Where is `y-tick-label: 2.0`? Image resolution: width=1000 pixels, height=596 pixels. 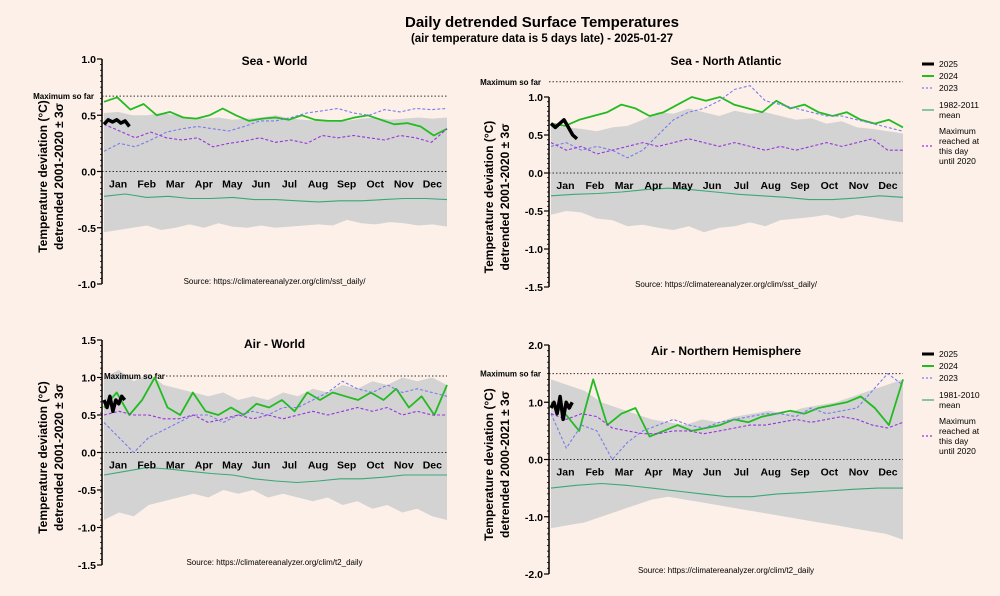 y-tick-label: 2.0 is located at coordinates (535, 346).